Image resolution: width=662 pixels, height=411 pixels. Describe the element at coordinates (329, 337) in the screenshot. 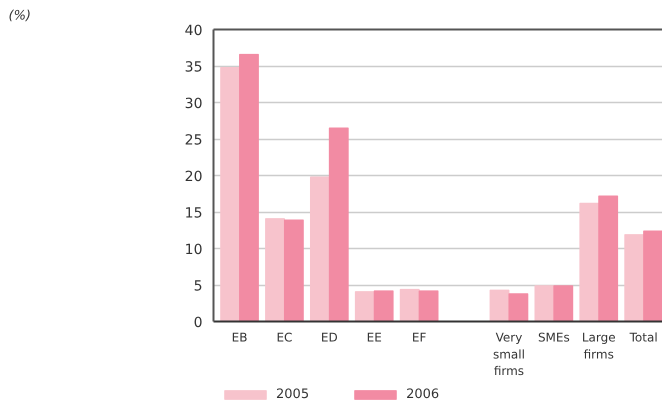

I see `x-tick-label: ED` at that location.